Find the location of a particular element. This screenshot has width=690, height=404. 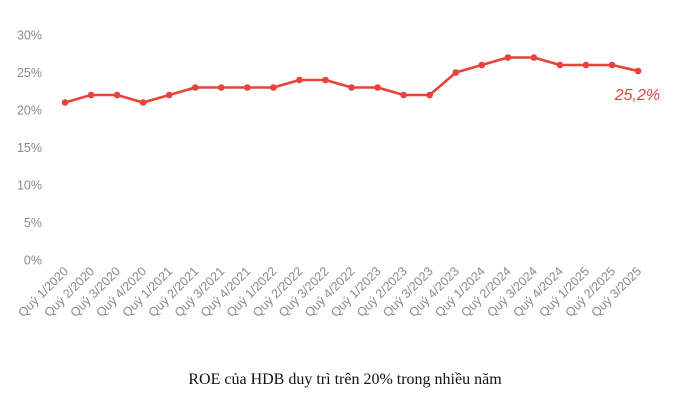

annotation-layer: 25,2% is located at coordinates (637, 95).